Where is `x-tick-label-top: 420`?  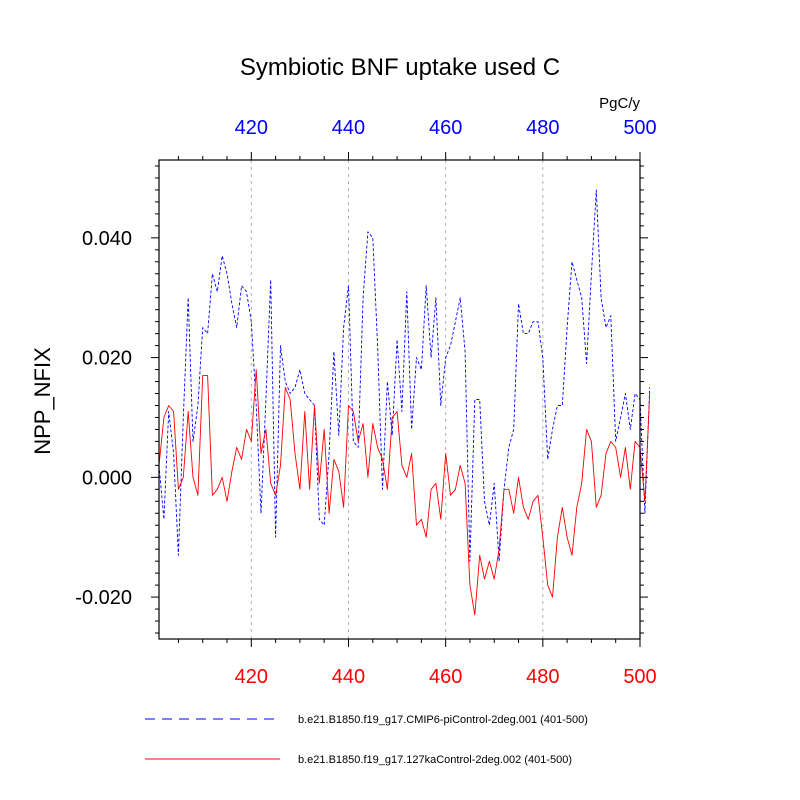
x-tick-label-top: 420 is located at coordinates (251, 128).